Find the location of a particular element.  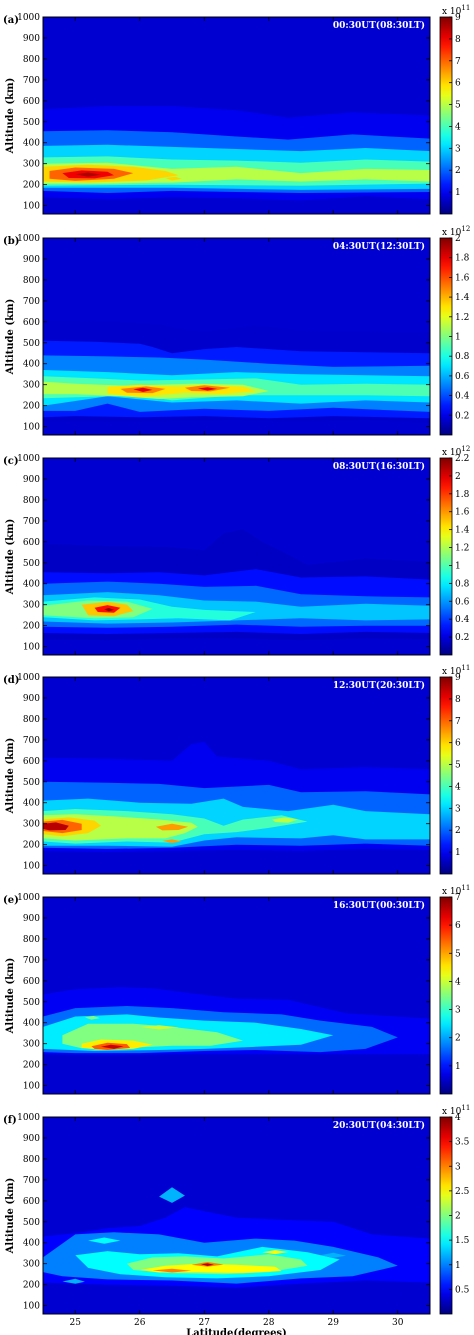

colorbar-tick-label: 1.2 is located at coordinates (462, 549).